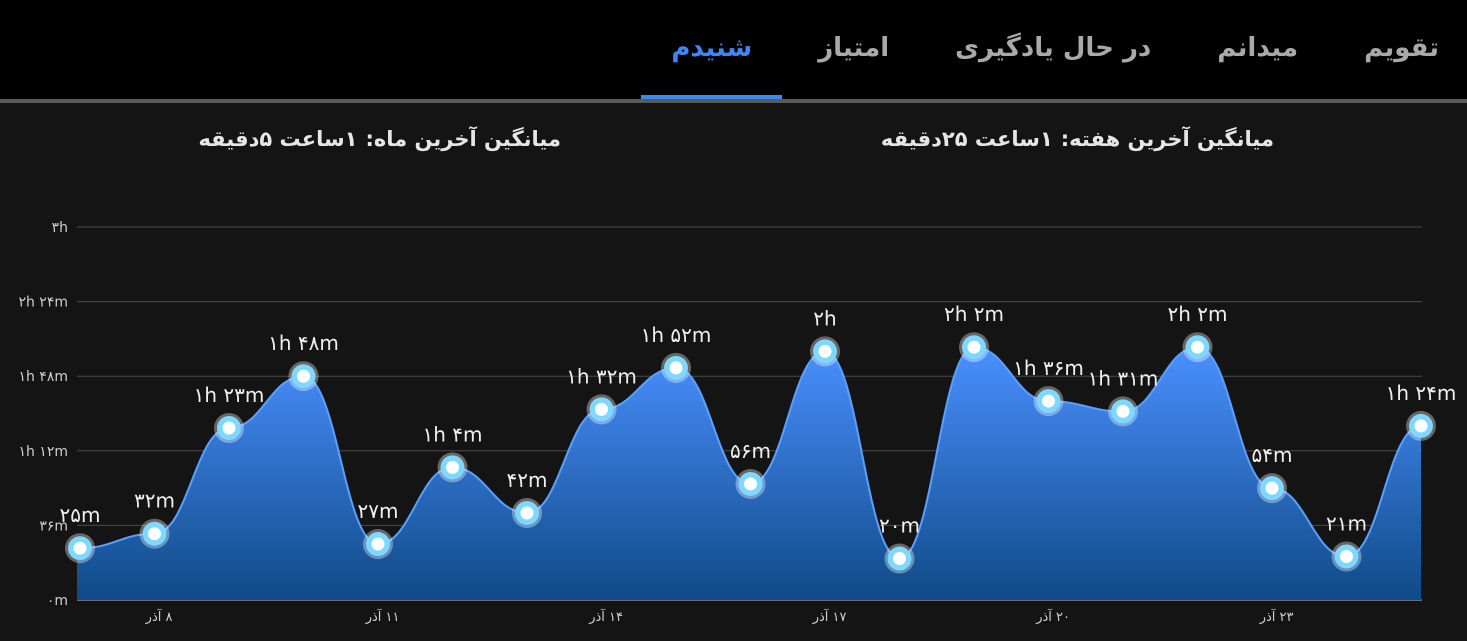 The height and width of the screenshot is (641, 1467). I want to click on data-value-label: ۵۶m, so click(750, 451).